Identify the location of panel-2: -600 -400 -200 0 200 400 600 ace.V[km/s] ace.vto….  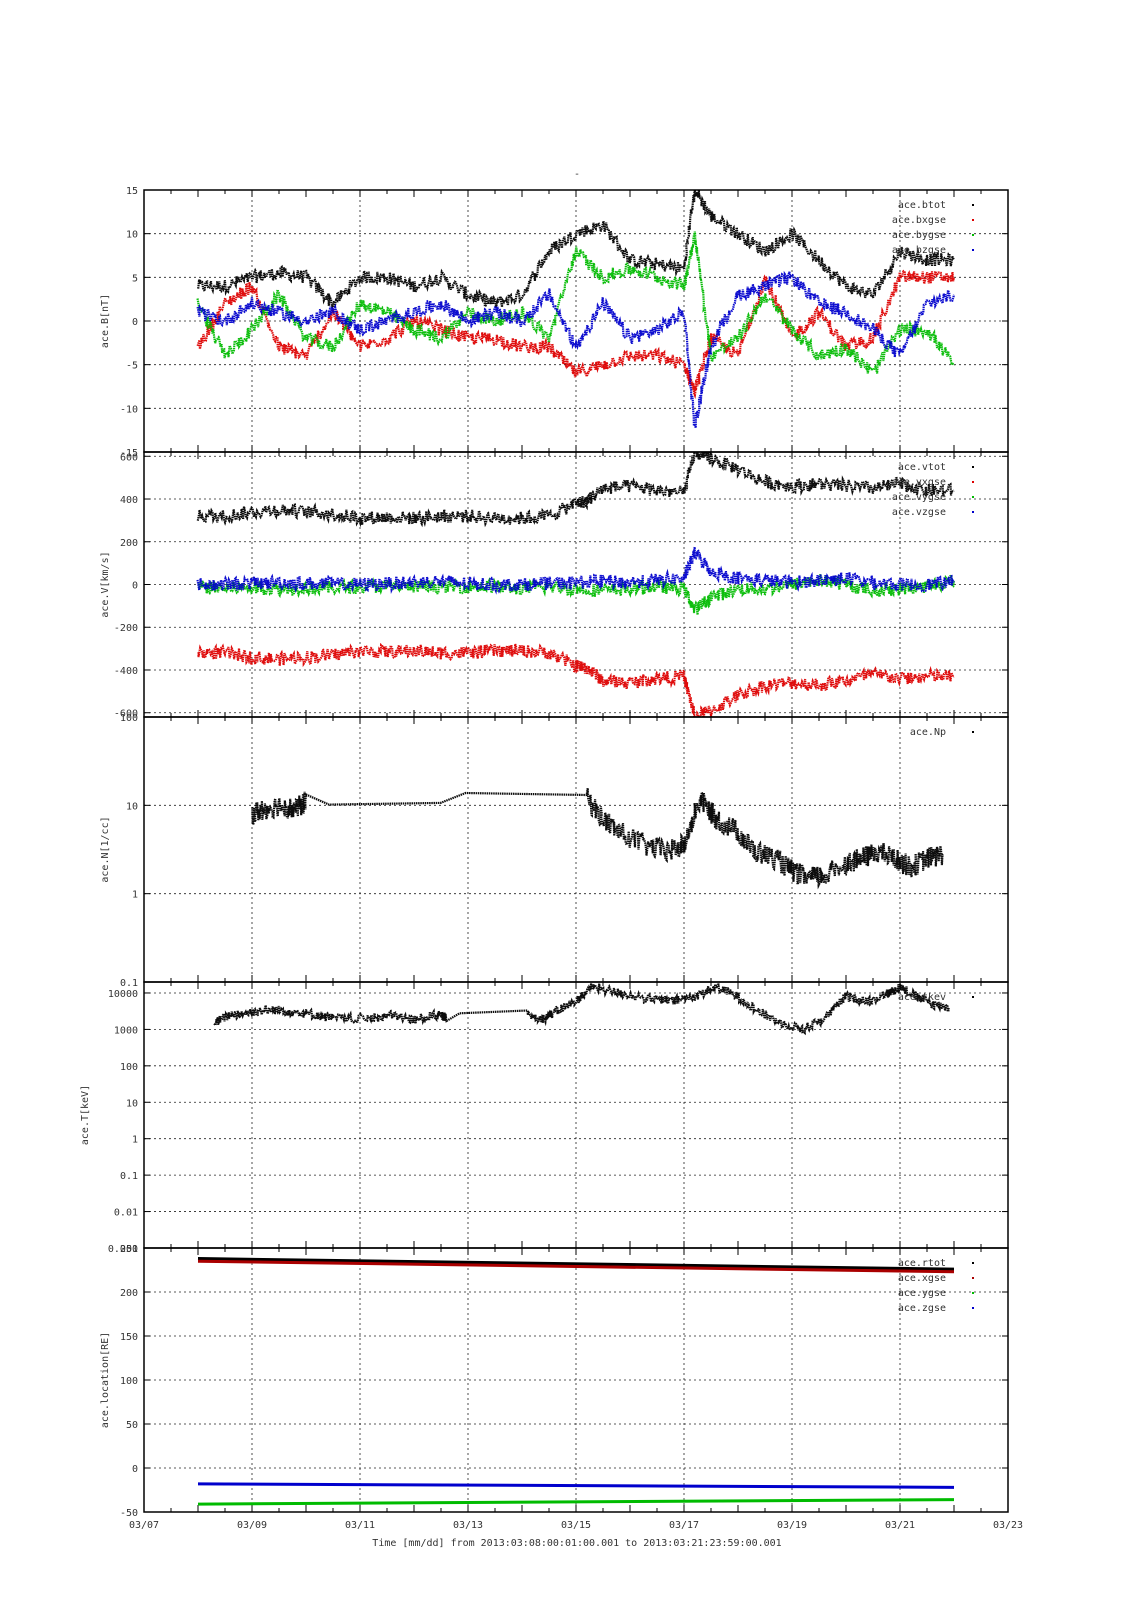
(554, 585).